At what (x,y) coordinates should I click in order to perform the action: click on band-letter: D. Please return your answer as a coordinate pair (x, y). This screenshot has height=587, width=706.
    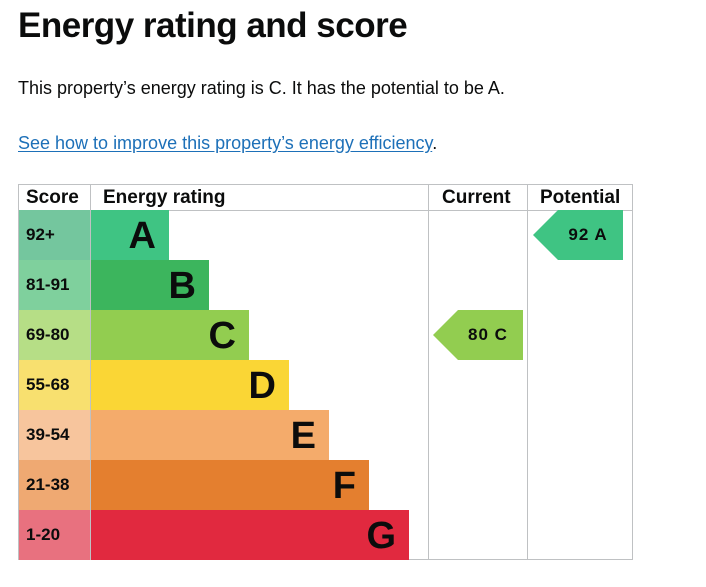
    Looking at the image, I should click on (262, 386).